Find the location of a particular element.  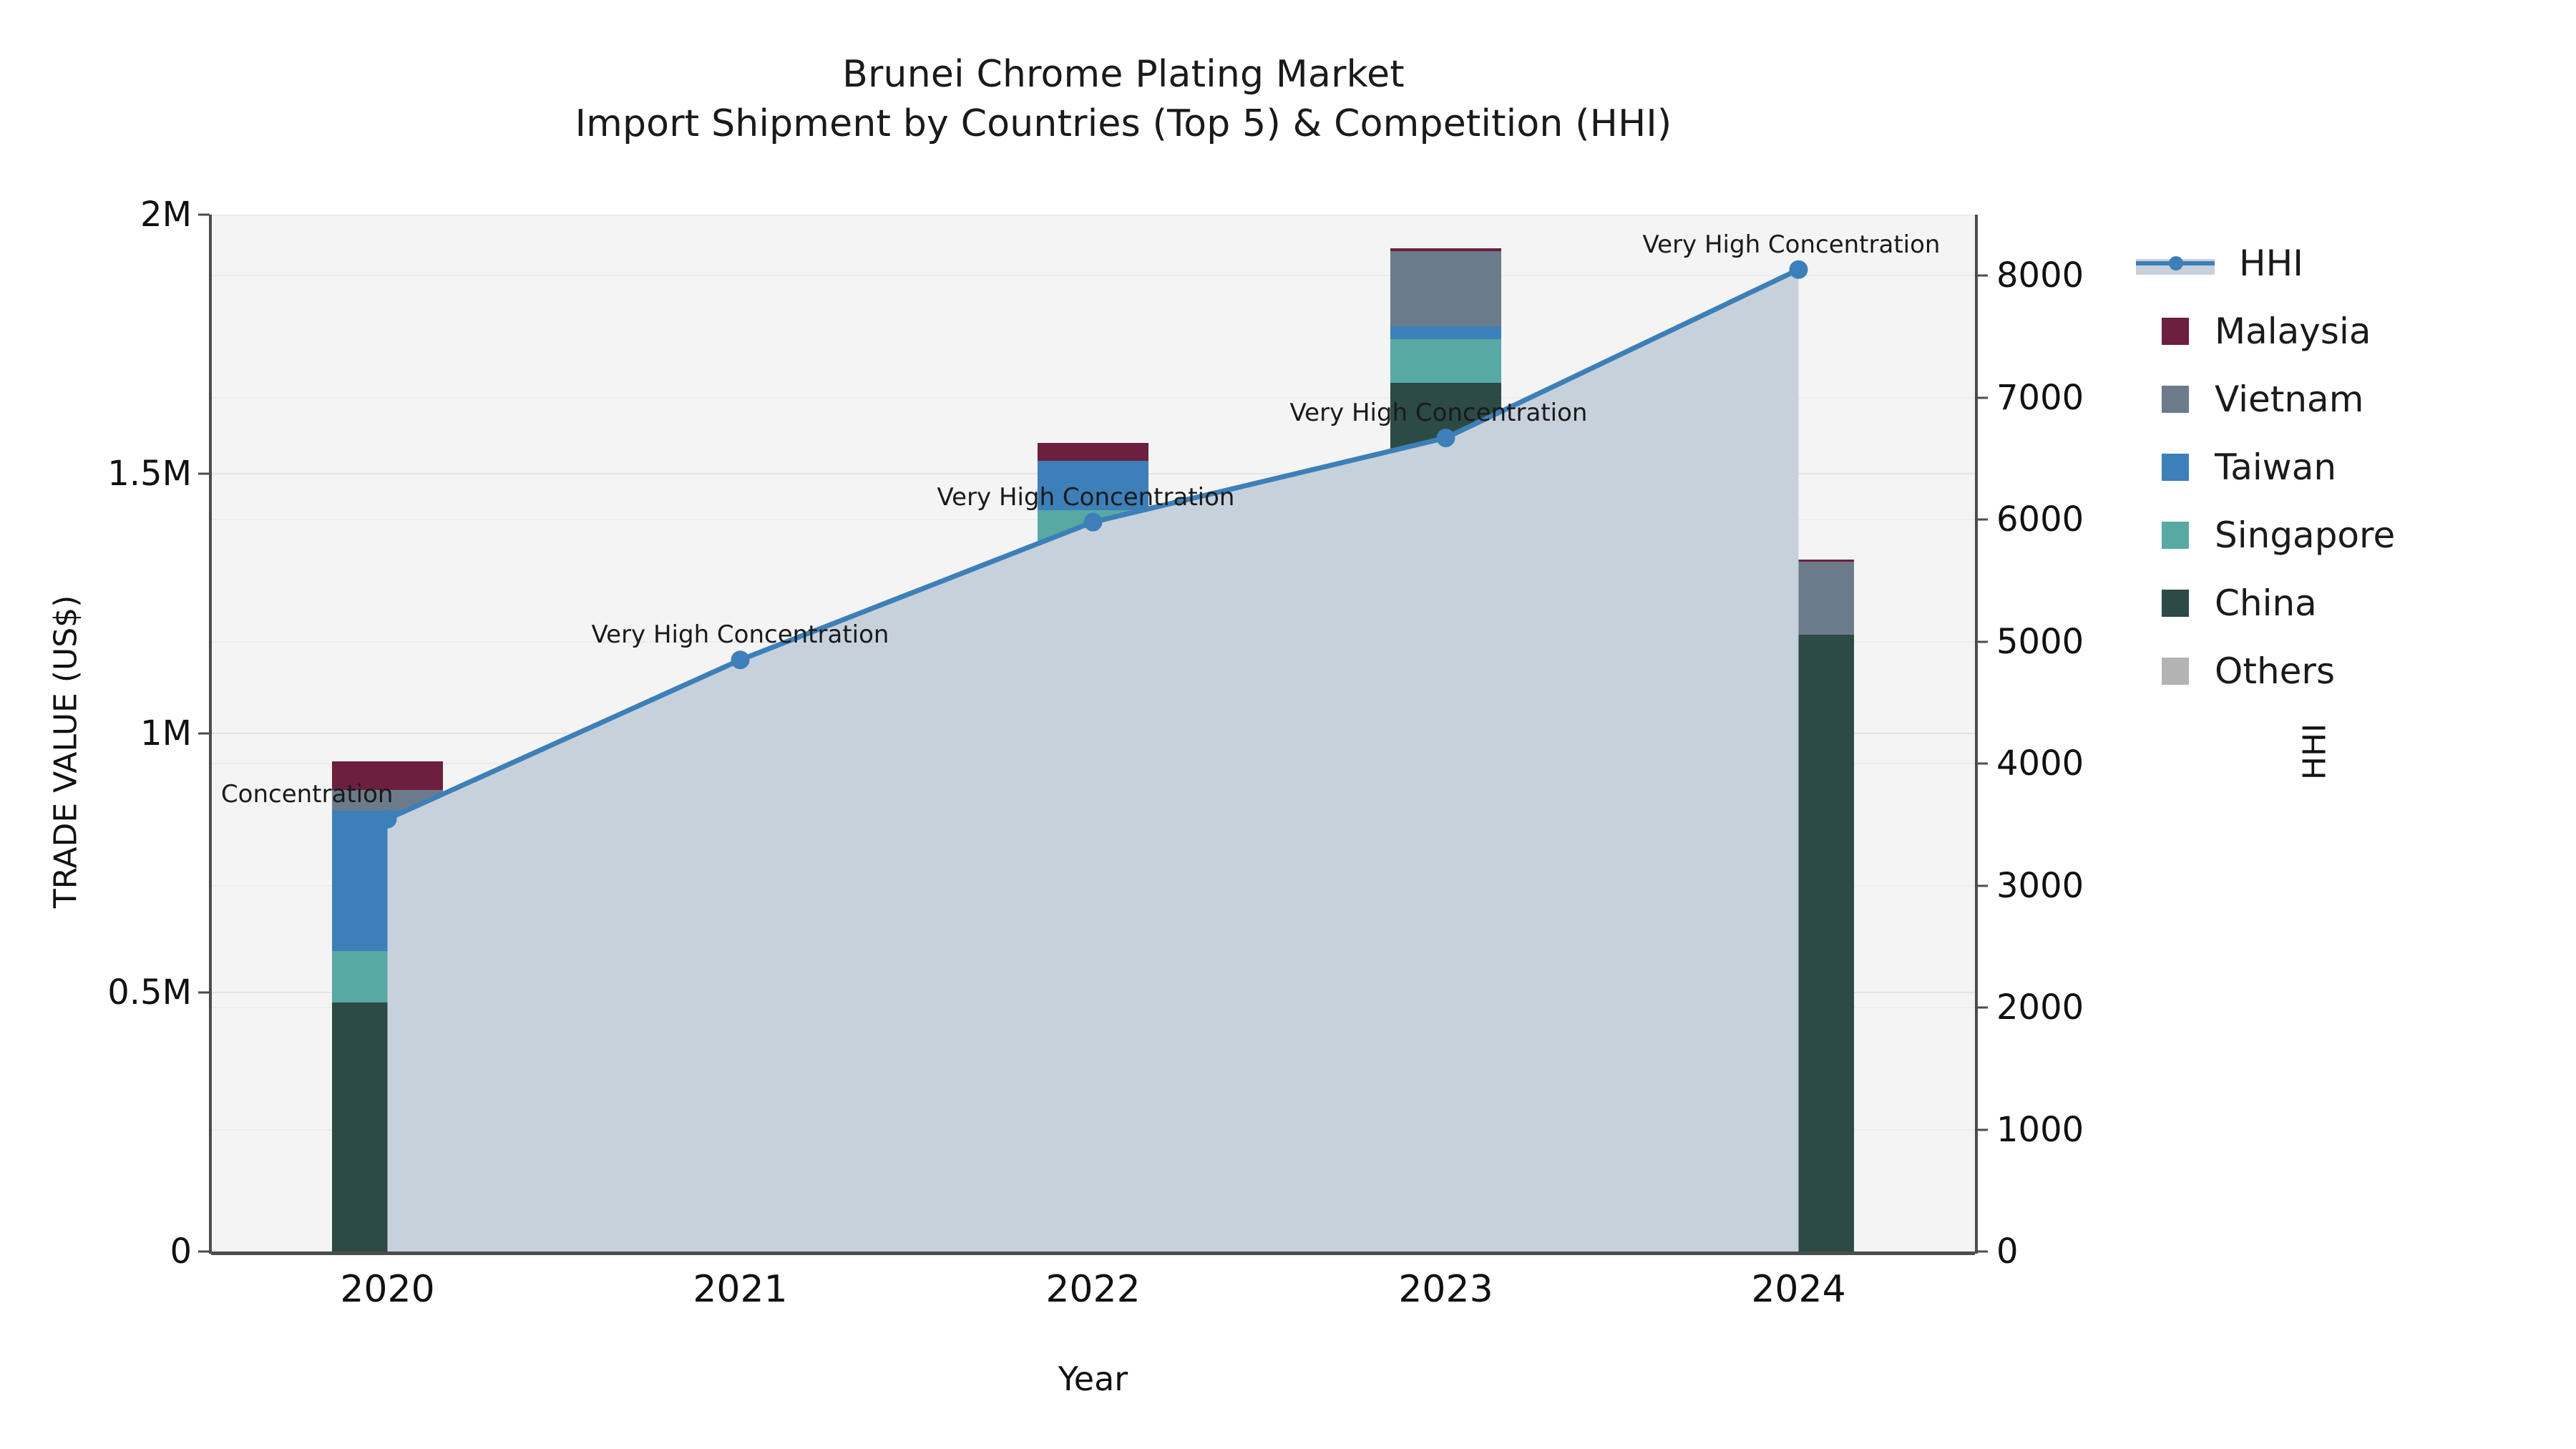

y-left-tick-label: 0 is located at coordinates (181, 1251).